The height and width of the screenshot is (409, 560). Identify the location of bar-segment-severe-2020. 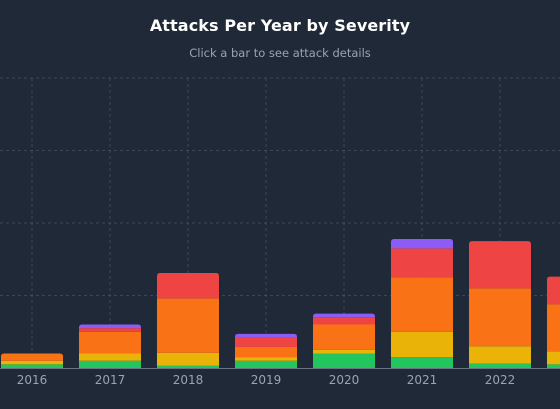
(344, 315).